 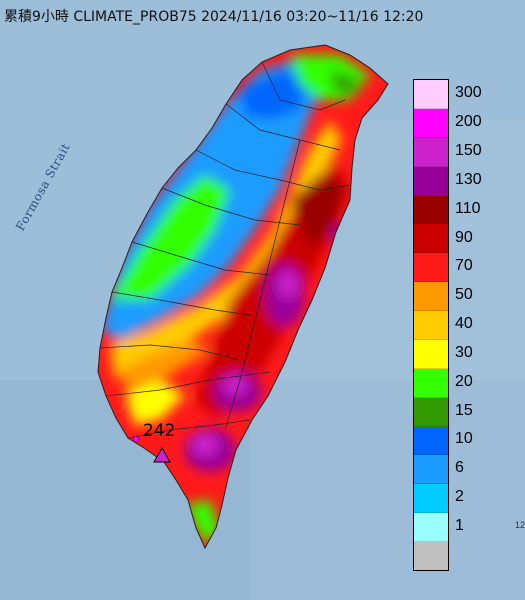 I want to click on corner-tick: 12, so click(x=519, y=525).